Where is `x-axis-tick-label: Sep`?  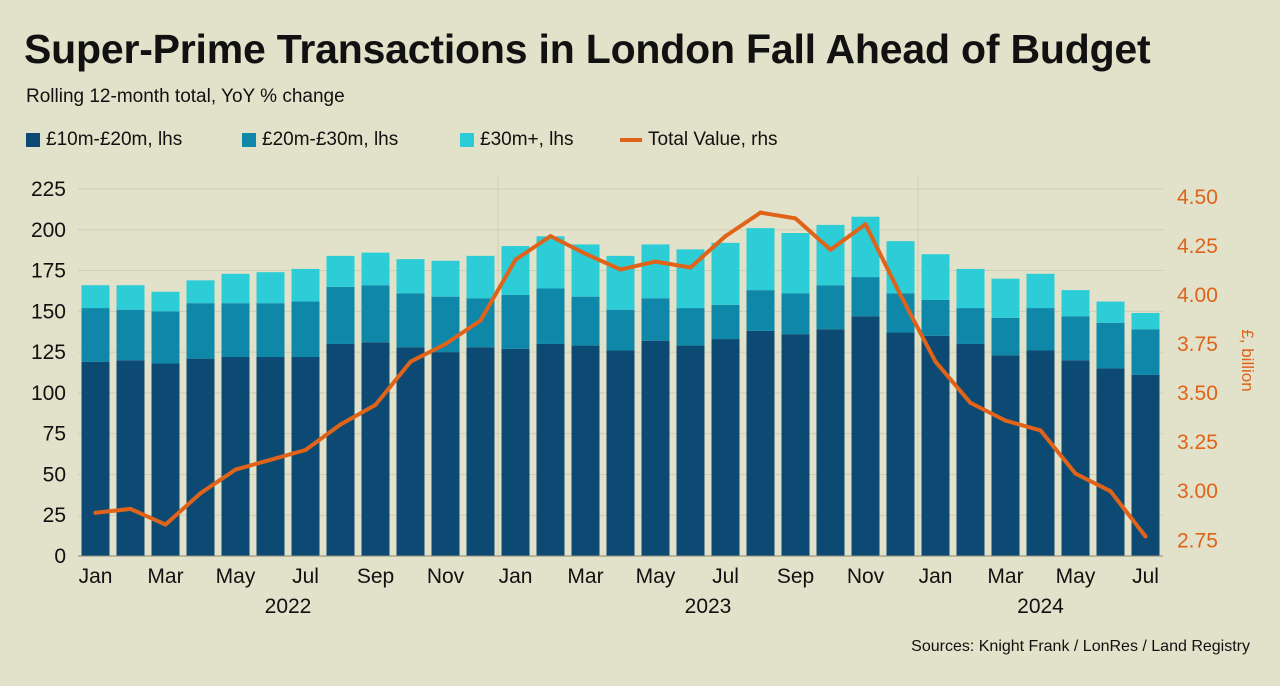 x-axis-tick-label: Sep is located at coordinates (375, 576).